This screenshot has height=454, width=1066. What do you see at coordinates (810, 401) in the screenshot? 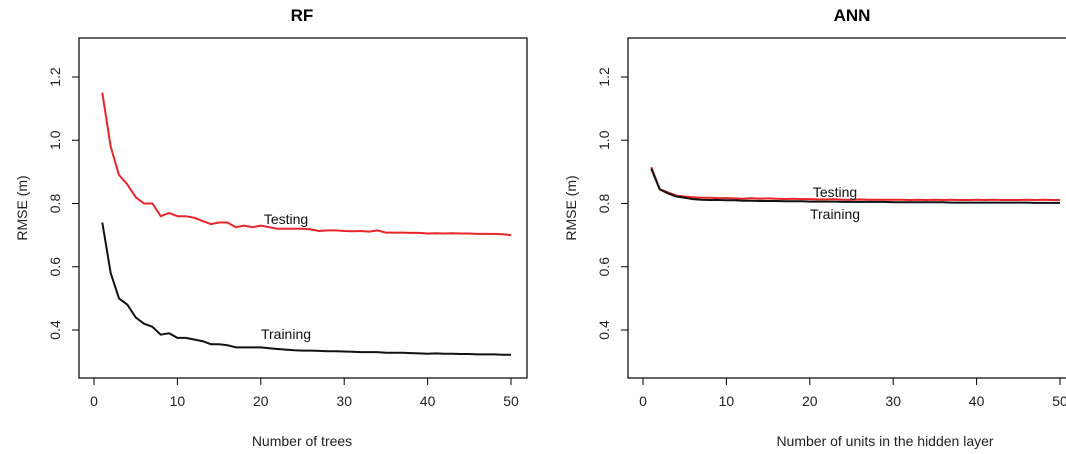
I see `ann-x-tick-label: 20` at bounding box center [810, 401].